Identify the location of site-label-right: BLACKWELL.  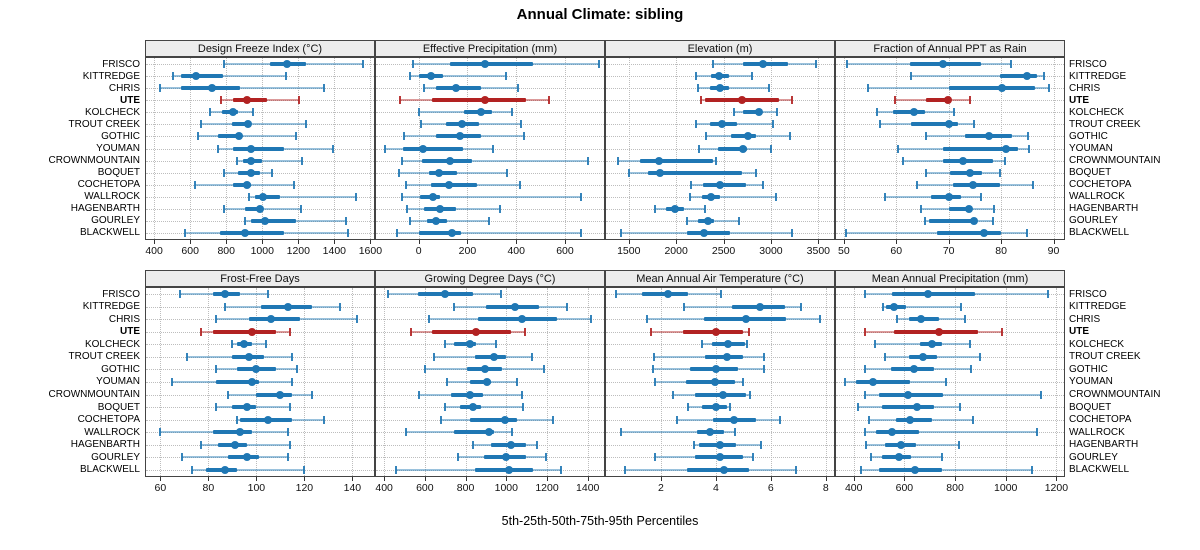
(1099, 233).